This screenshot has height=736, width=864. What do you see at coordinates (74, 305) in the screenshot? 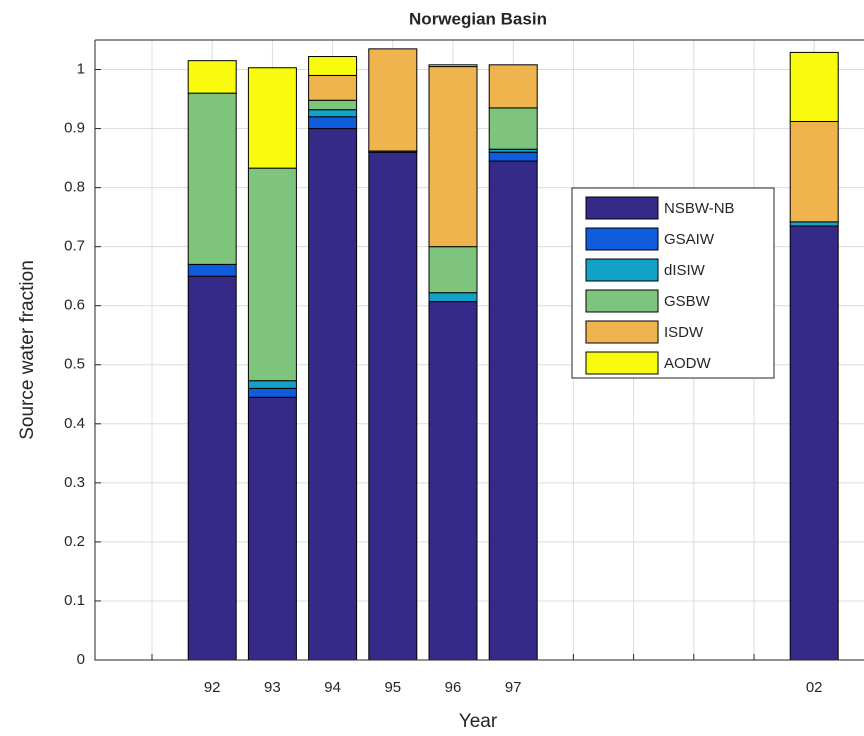
I see `y-tick-label: 0.6` at bounding box center [74, 305].